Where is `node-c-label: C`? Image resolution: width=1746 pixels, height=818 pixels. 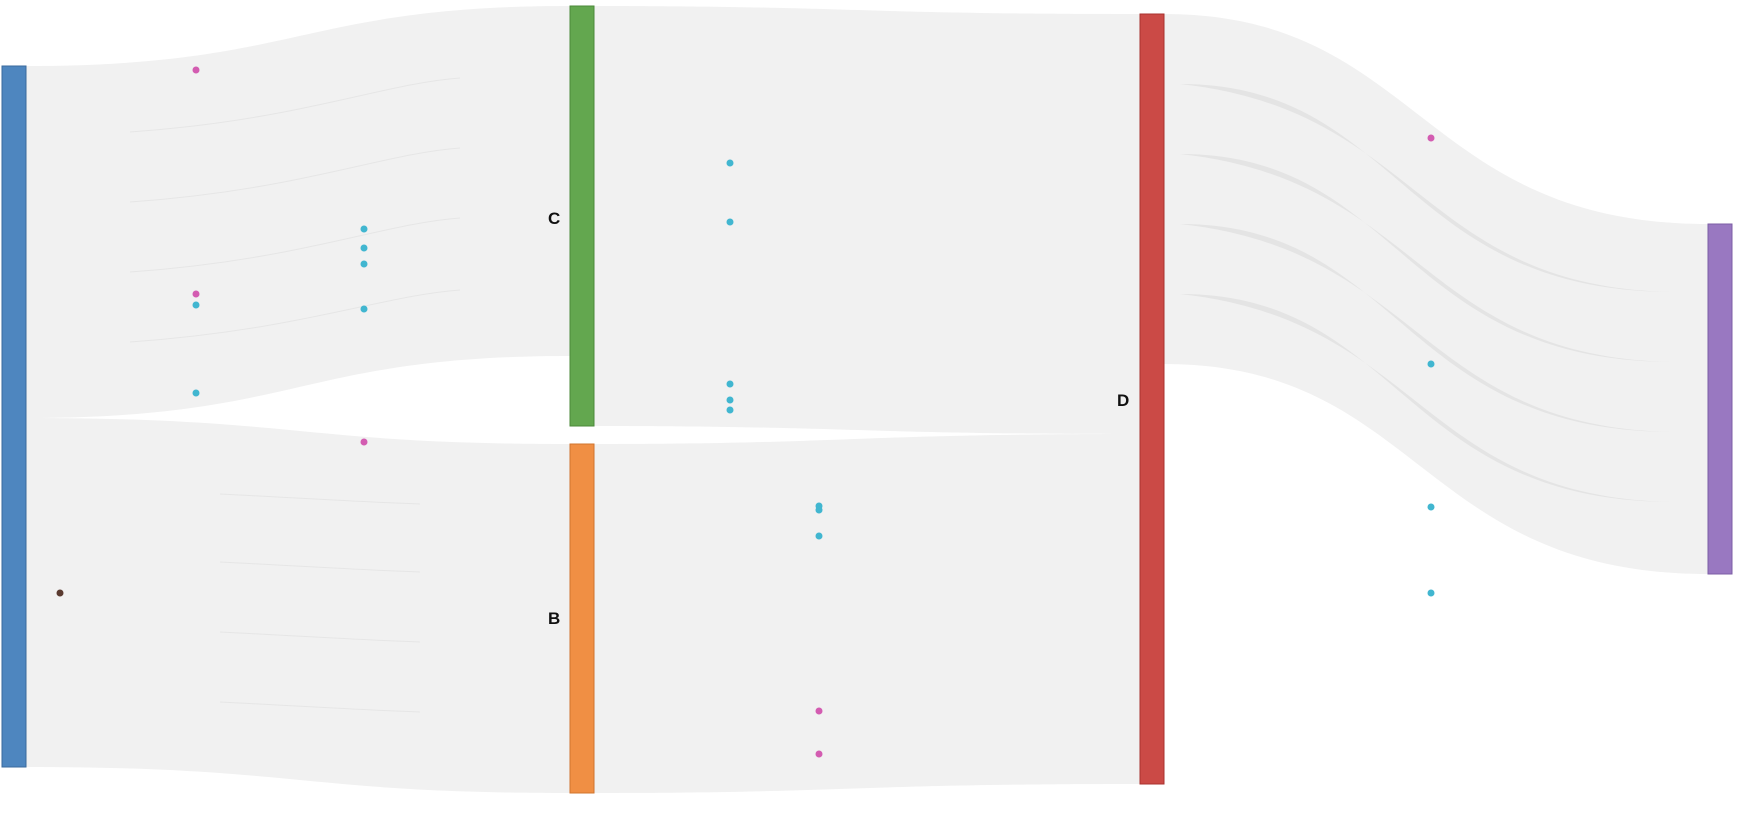
node-c-label: C is located at coordinates (554, 218).